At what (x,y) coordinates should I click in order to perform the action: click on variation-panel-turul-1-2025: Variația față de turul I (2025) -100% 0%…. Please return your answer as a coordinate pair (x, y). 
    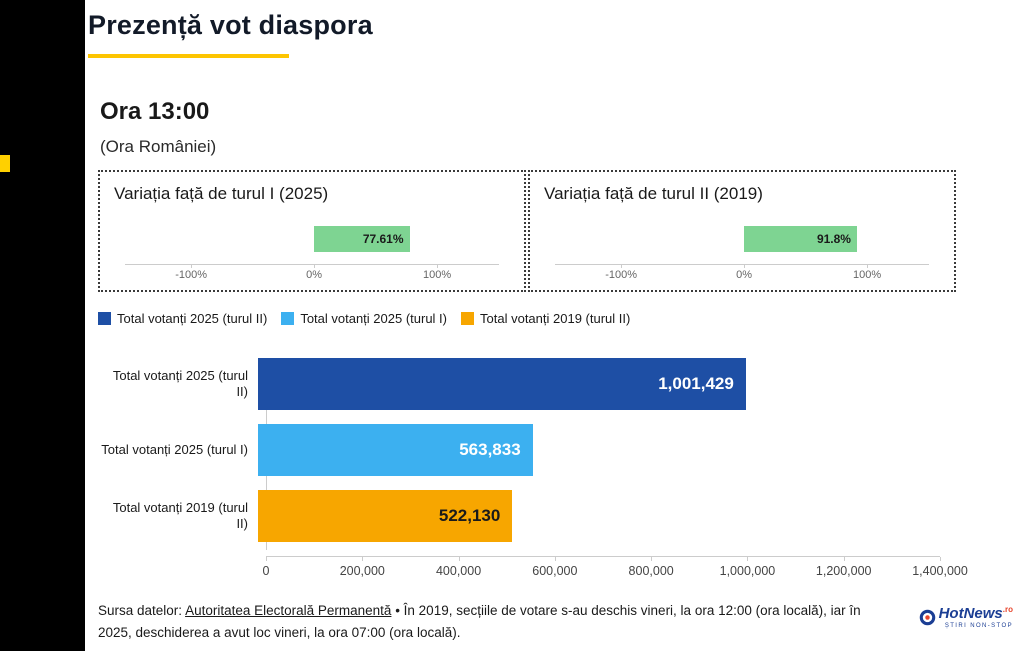
    Looking at the image, I should click on (312, 231).